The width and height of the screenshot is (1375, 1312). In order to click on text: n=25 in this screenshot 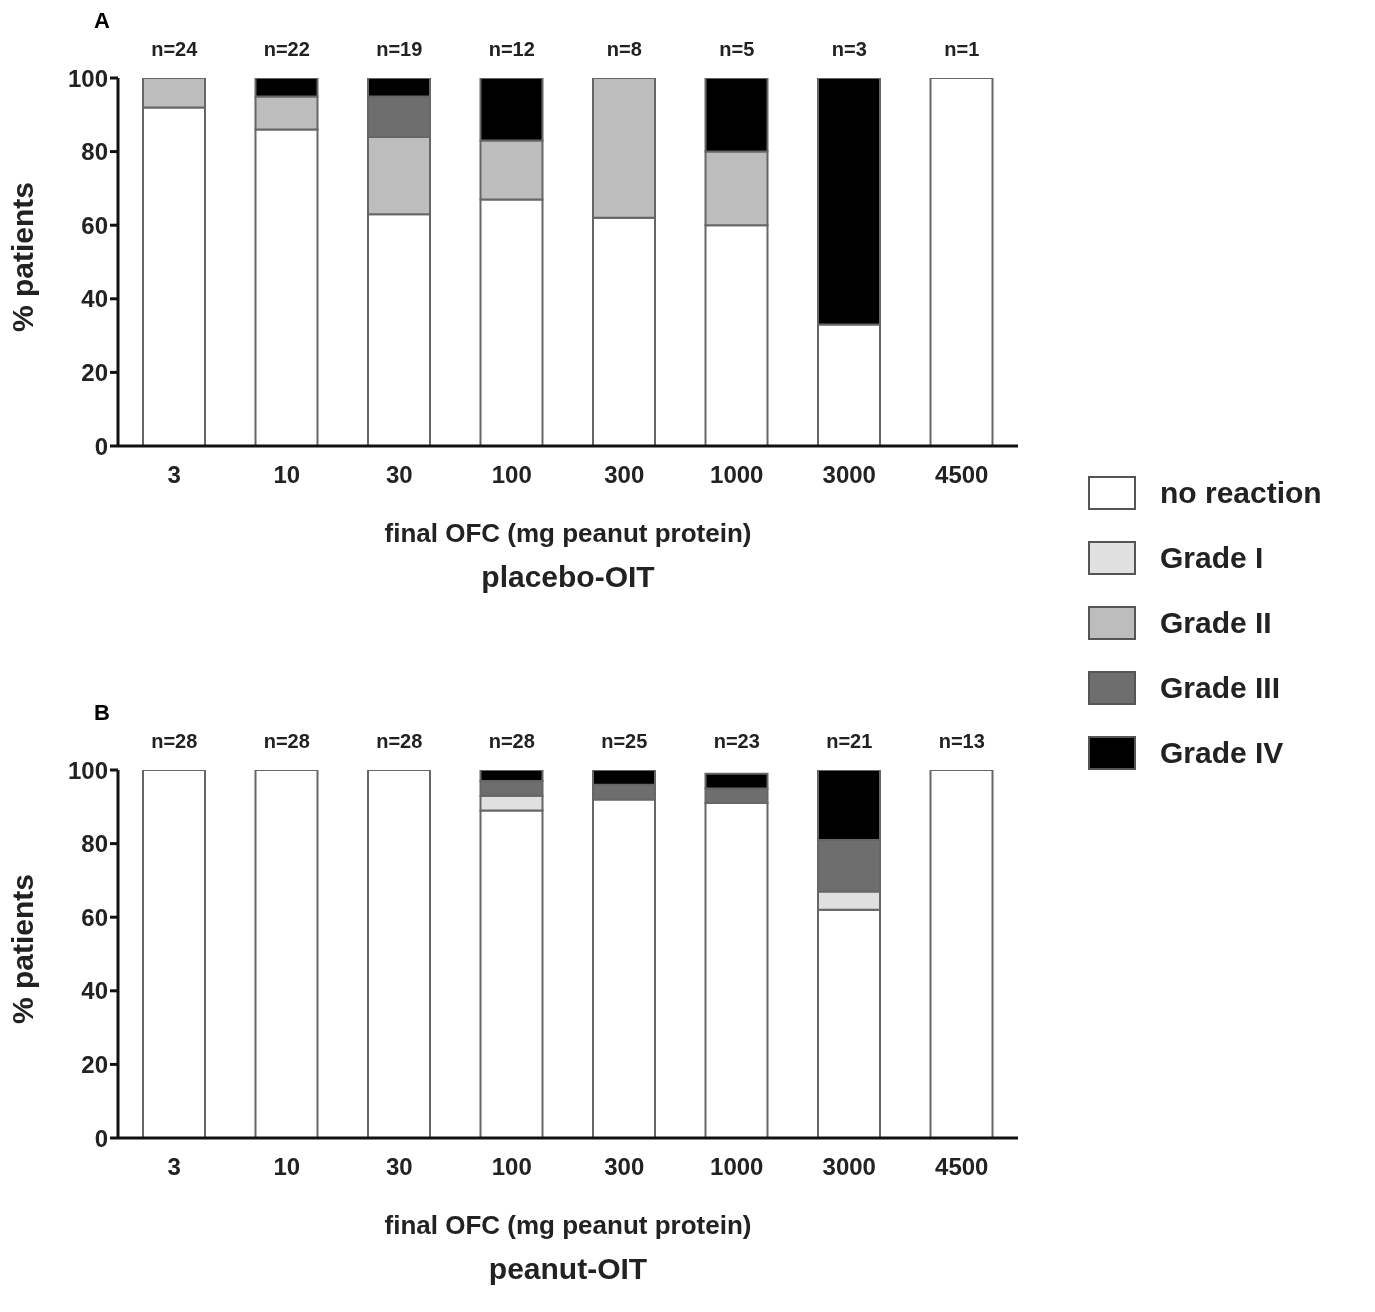, I will do `click(624, 741)`.